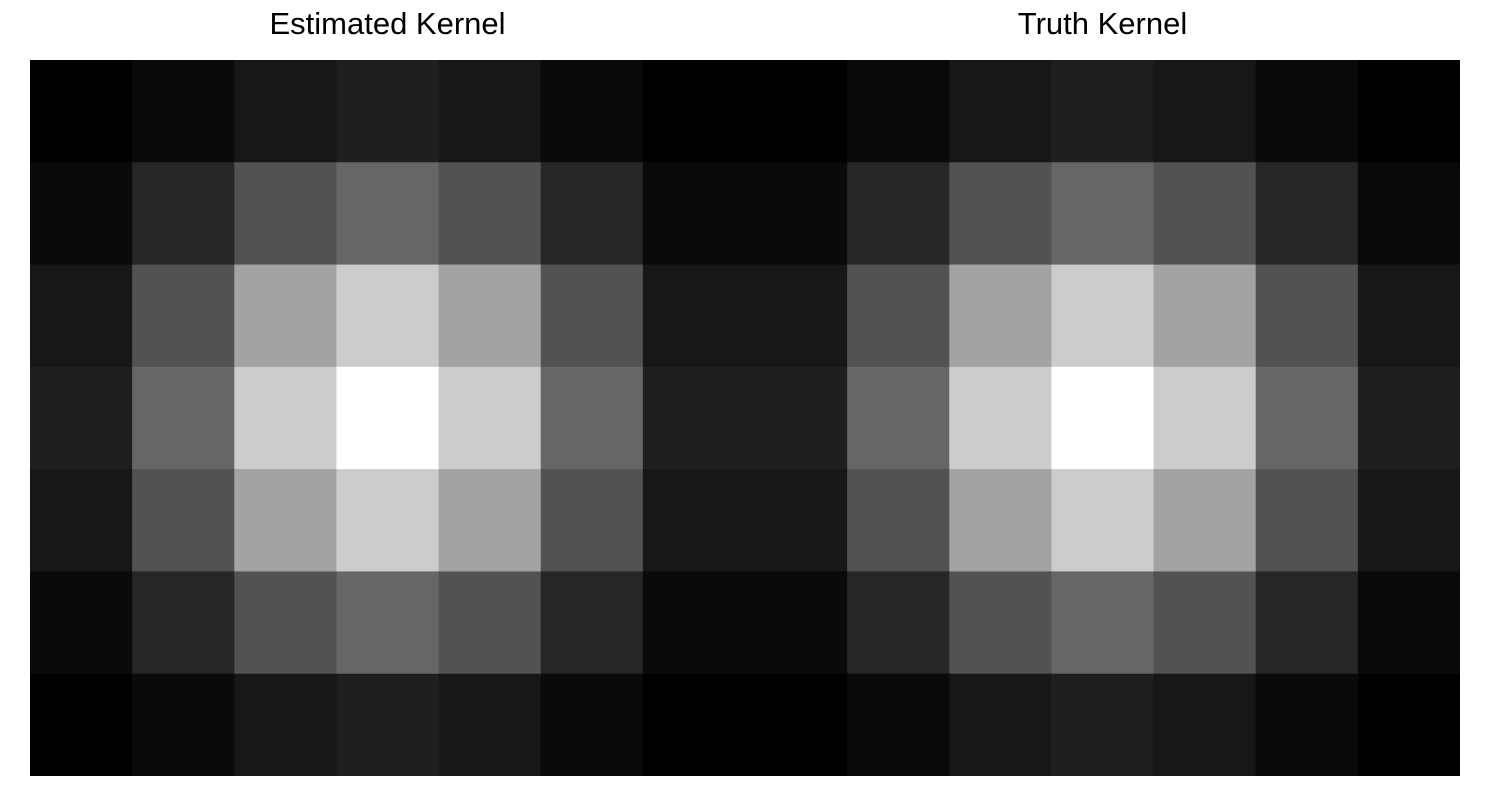 This screenshot has width=1491, height=809. Describe the element at coordinates (1102, 23) in the screenshot. I see `truth-kernel-title: Truth Kernel` at that location.